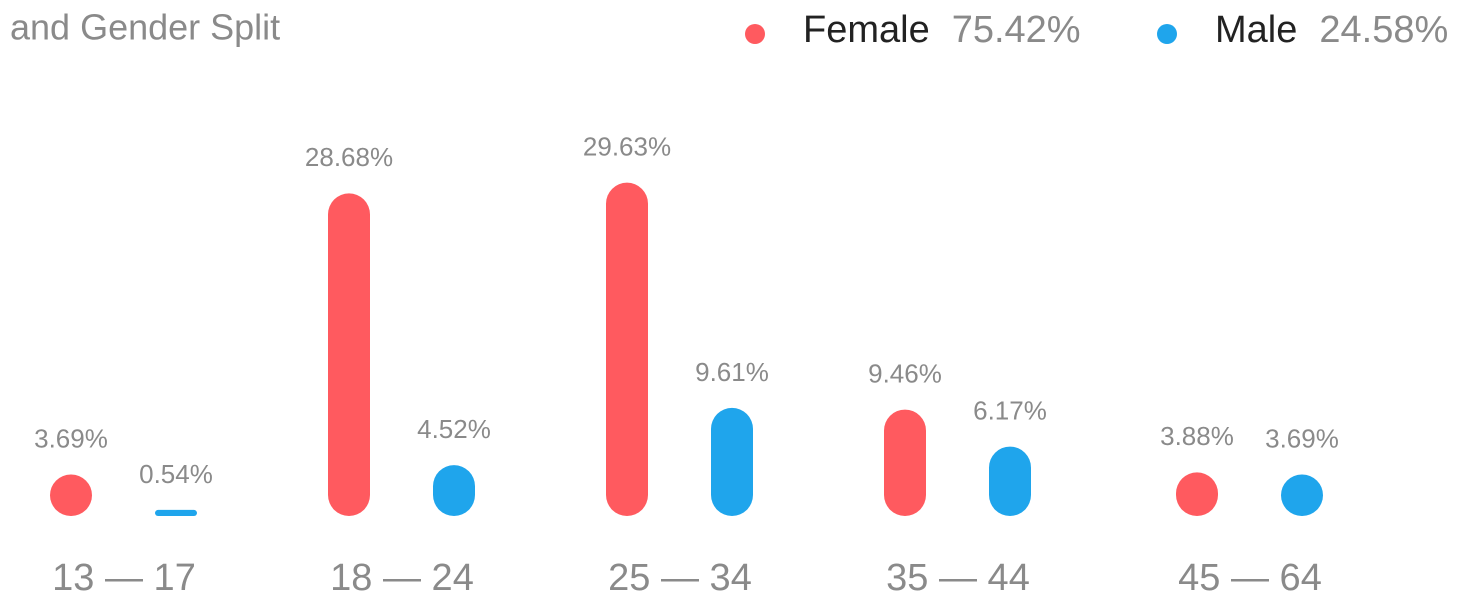 This screenshot has height=603, width=1476. I want to click on legend-label: Female, so click(866, 30).